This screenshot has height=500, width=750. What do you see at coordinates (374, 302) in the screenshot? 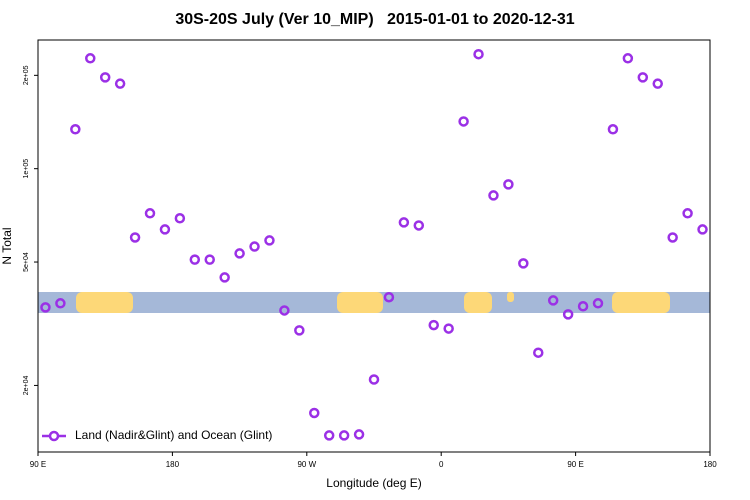
I see `map-strip` at bounding box center [374, 302].